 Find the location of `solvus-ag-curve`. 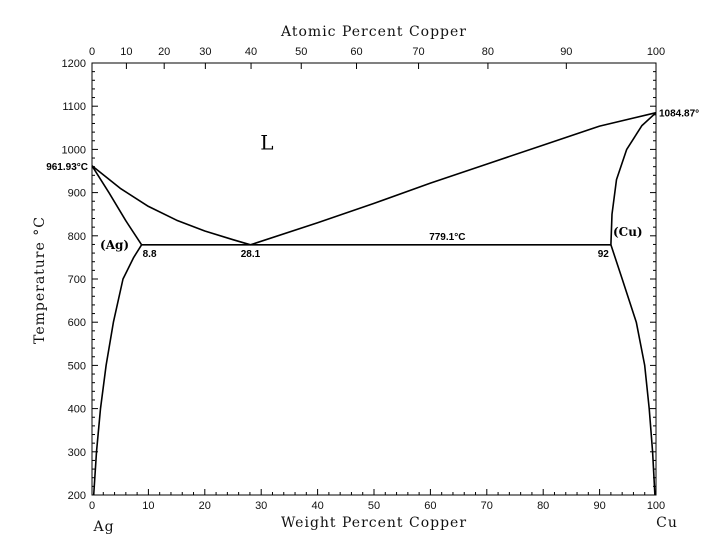

solvus-ag-curve is located at coordinates (117, 370).